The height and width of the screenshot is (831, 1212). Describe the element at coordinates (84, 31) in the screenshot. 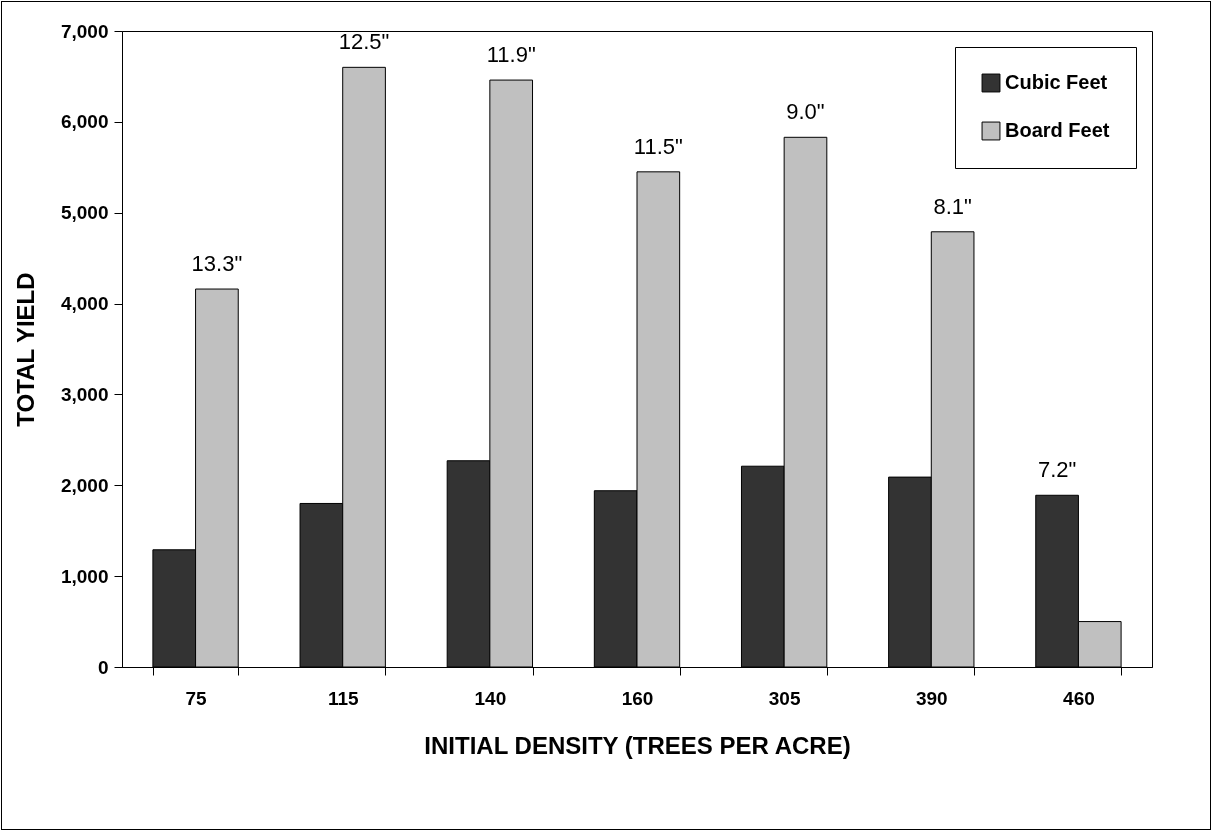

I see `y-tick-label: 7,000` at that location.